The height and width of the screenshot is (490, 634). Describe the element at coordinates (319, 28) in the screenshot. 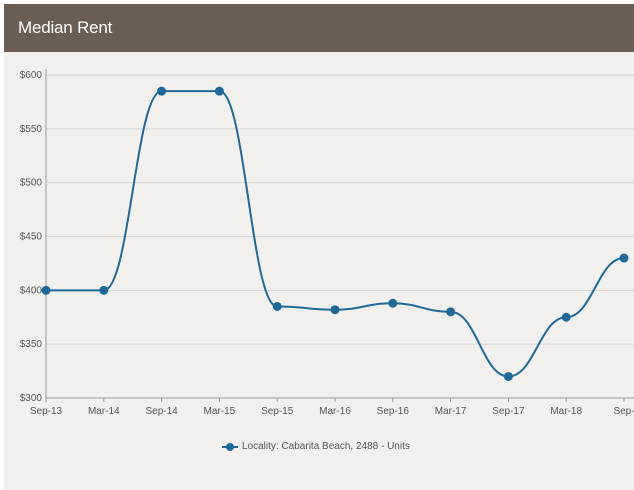

I see `chart-header: Median Rent` at that location.